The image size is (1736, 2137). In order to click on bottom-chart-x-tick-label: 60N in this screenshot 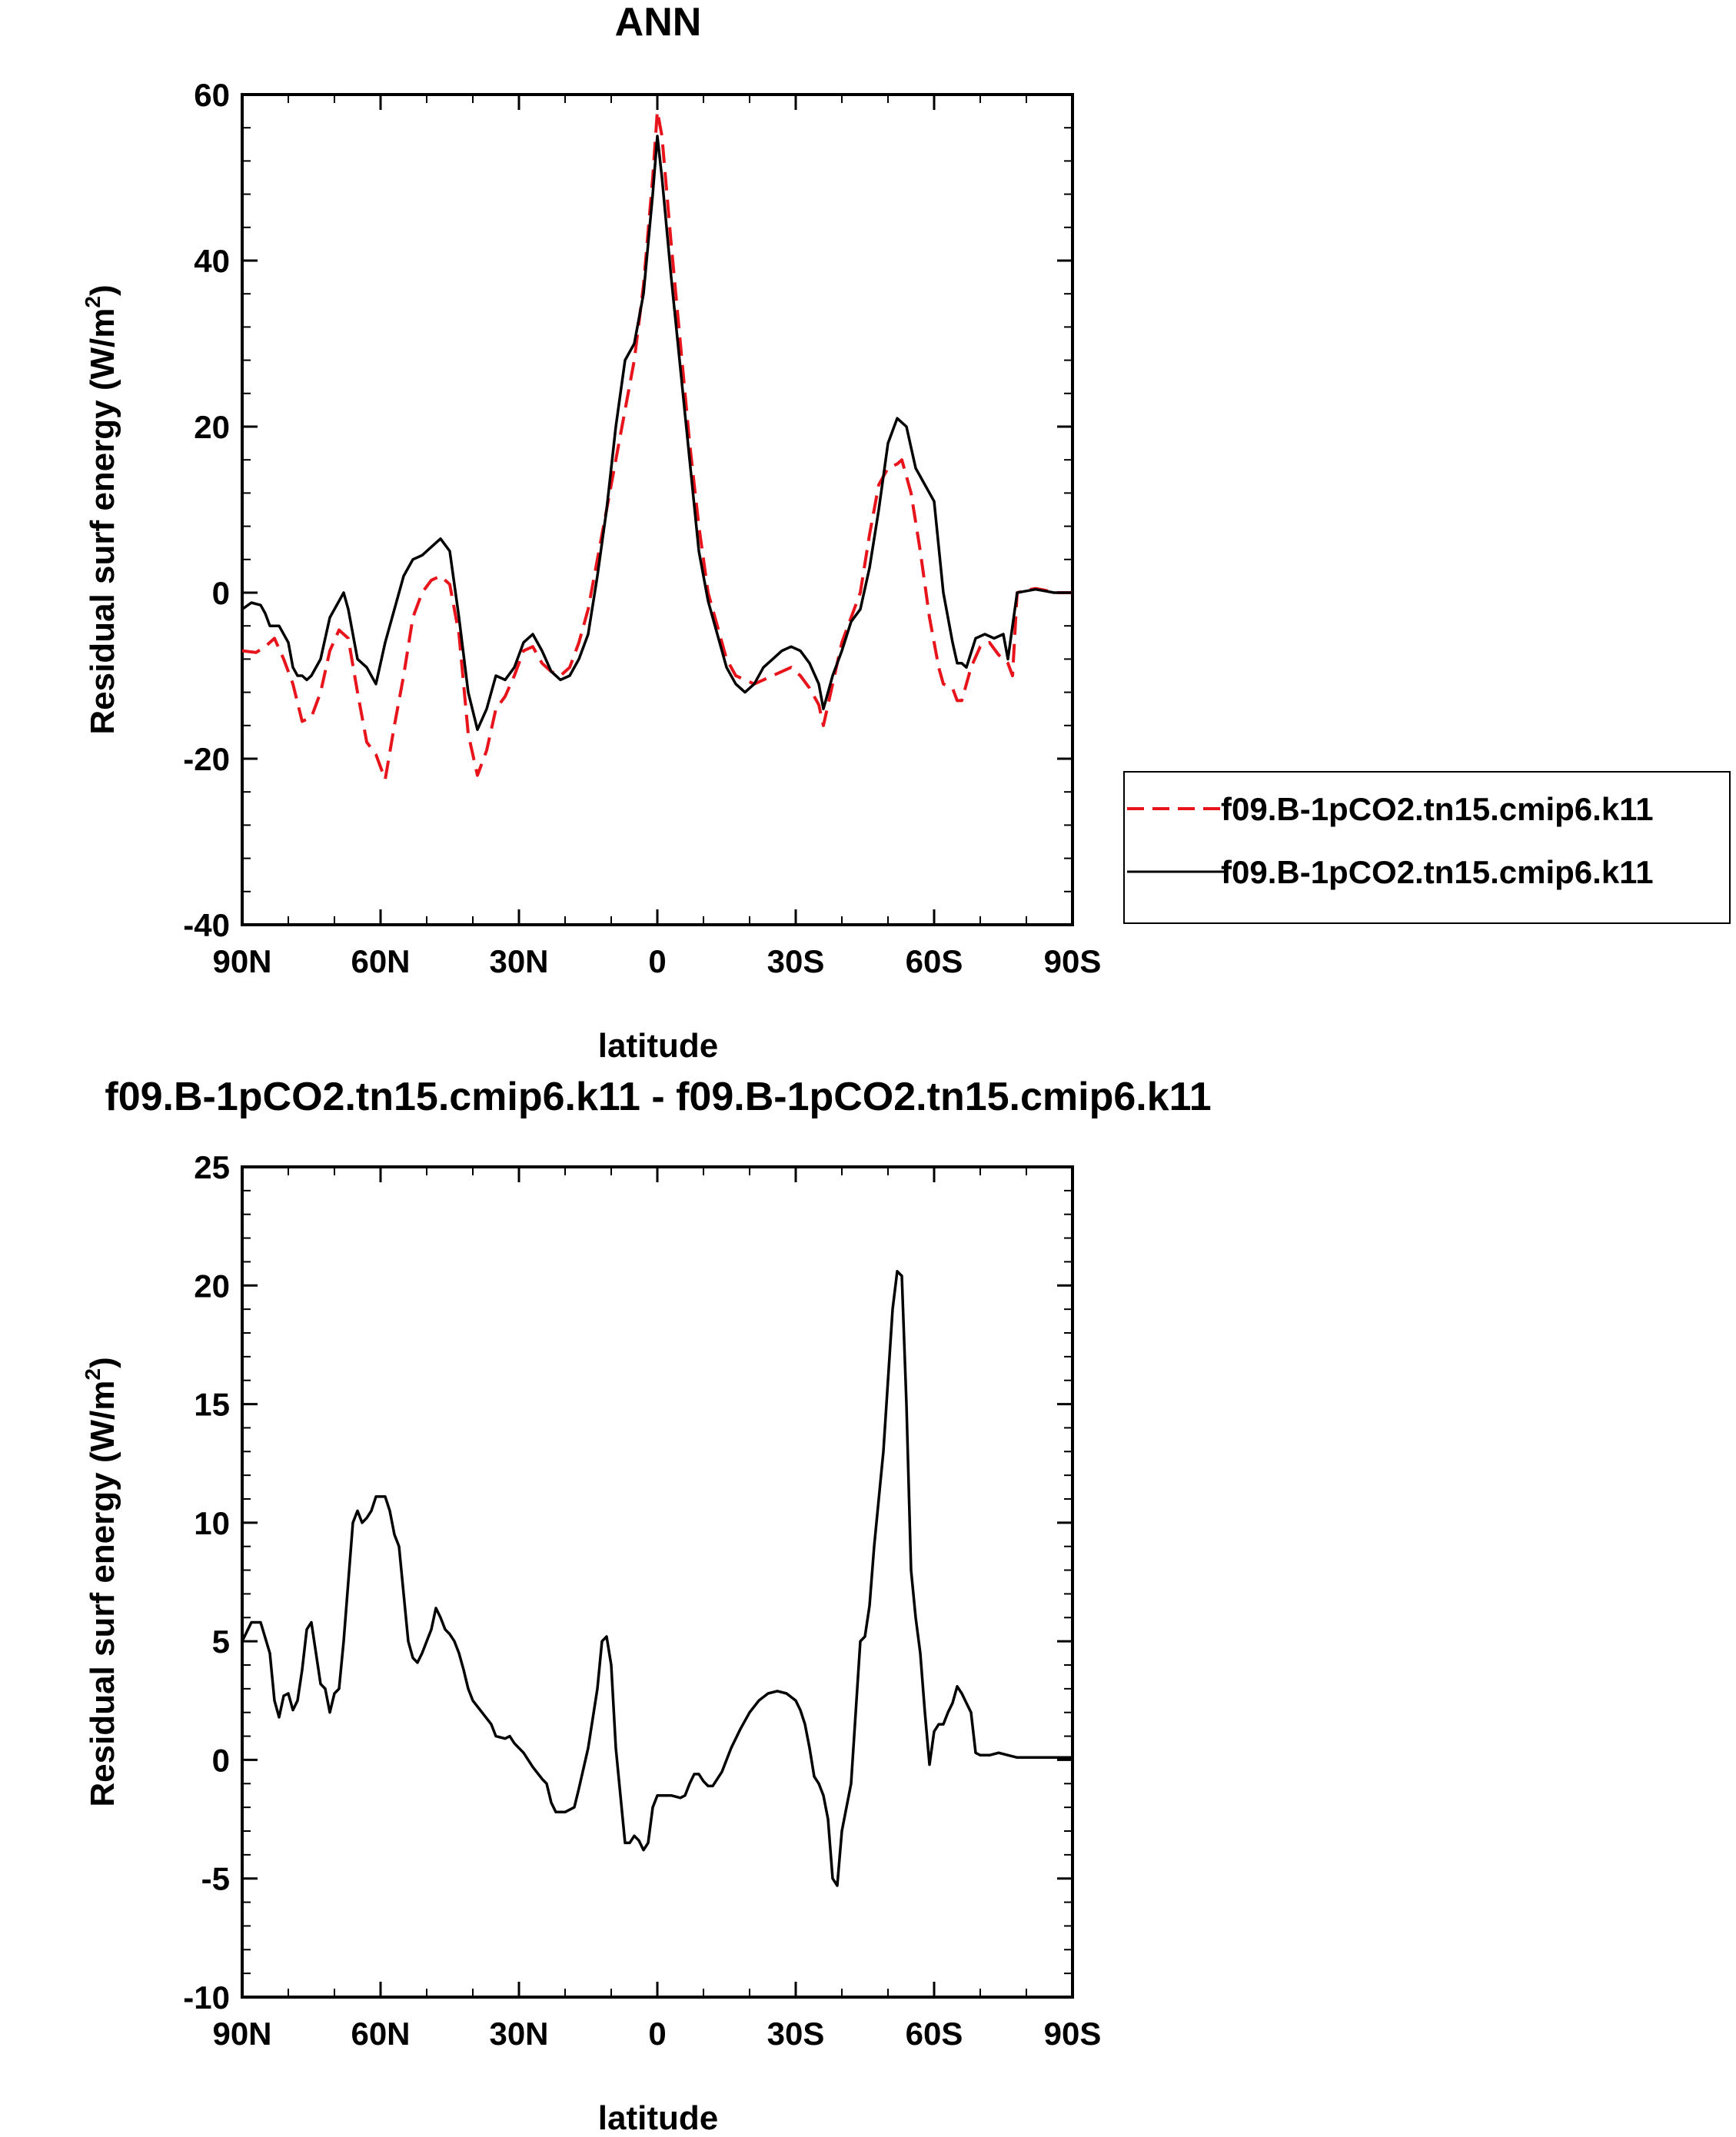, I will do `click(380, 2034)`.